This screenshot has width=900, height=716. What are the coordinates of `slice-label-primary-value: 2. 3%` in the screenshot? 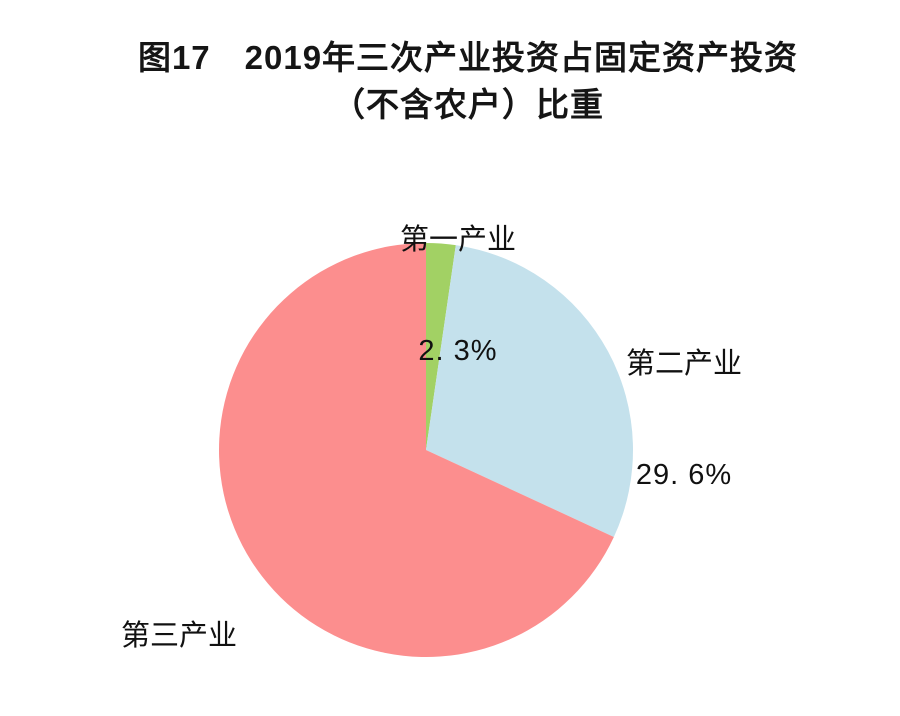 It's located at (458, 351).